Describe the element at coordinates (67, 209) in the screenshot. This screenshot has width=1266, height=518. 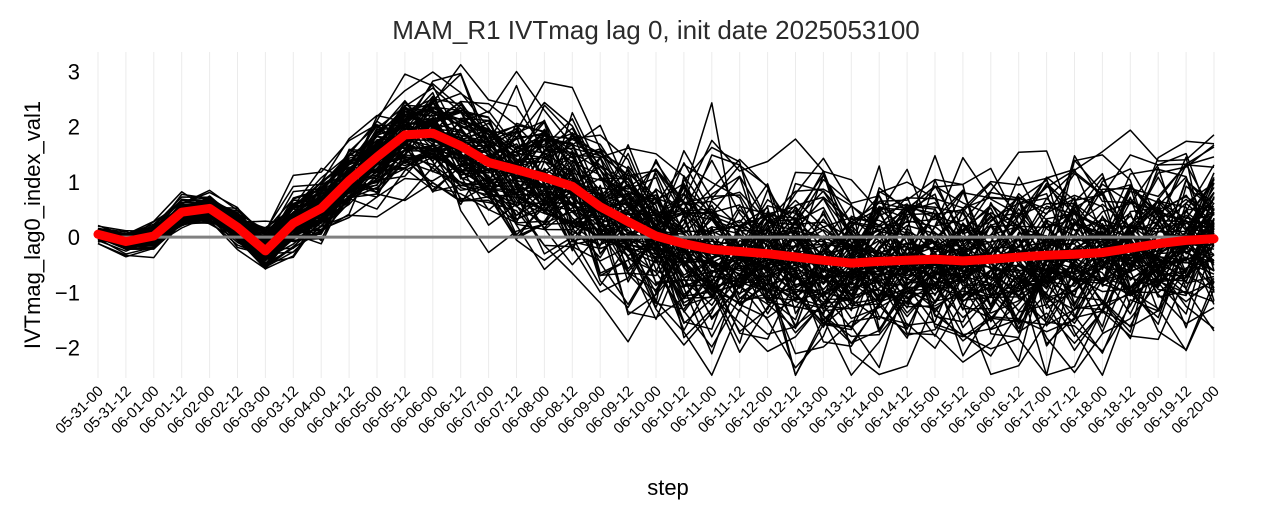
I see `y-tick-labels: −2 −1 0 1 2 3` at that location.